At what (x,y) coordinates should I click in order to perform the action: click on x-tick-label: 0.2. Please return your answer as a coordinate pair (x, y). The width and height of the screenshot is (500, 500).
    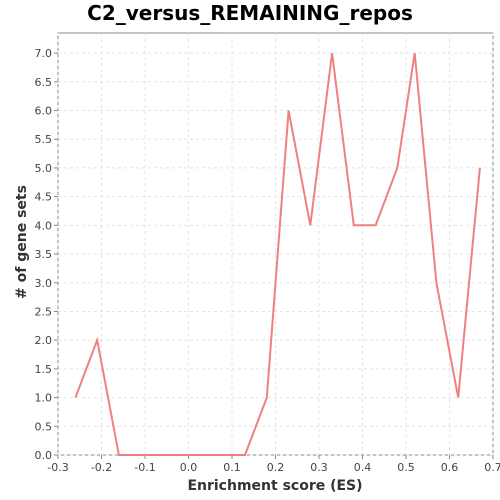
    Looking at the image, I should click on (276, 467).